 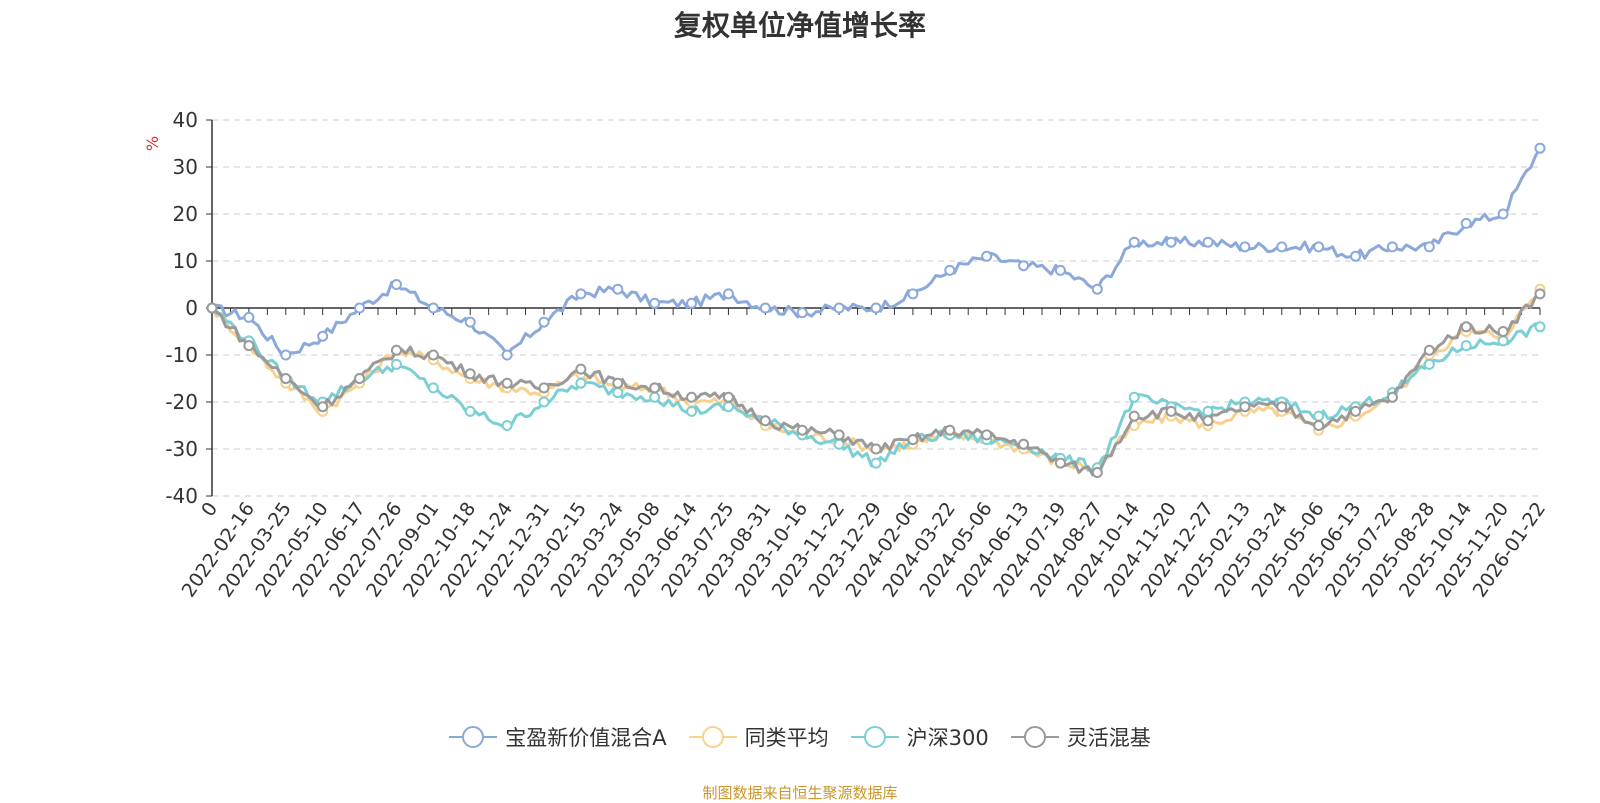 What do you see at coordinates (152, 143) in the screenshot?
I see `y-axis-unit: %` at bounding box center [152, 143].